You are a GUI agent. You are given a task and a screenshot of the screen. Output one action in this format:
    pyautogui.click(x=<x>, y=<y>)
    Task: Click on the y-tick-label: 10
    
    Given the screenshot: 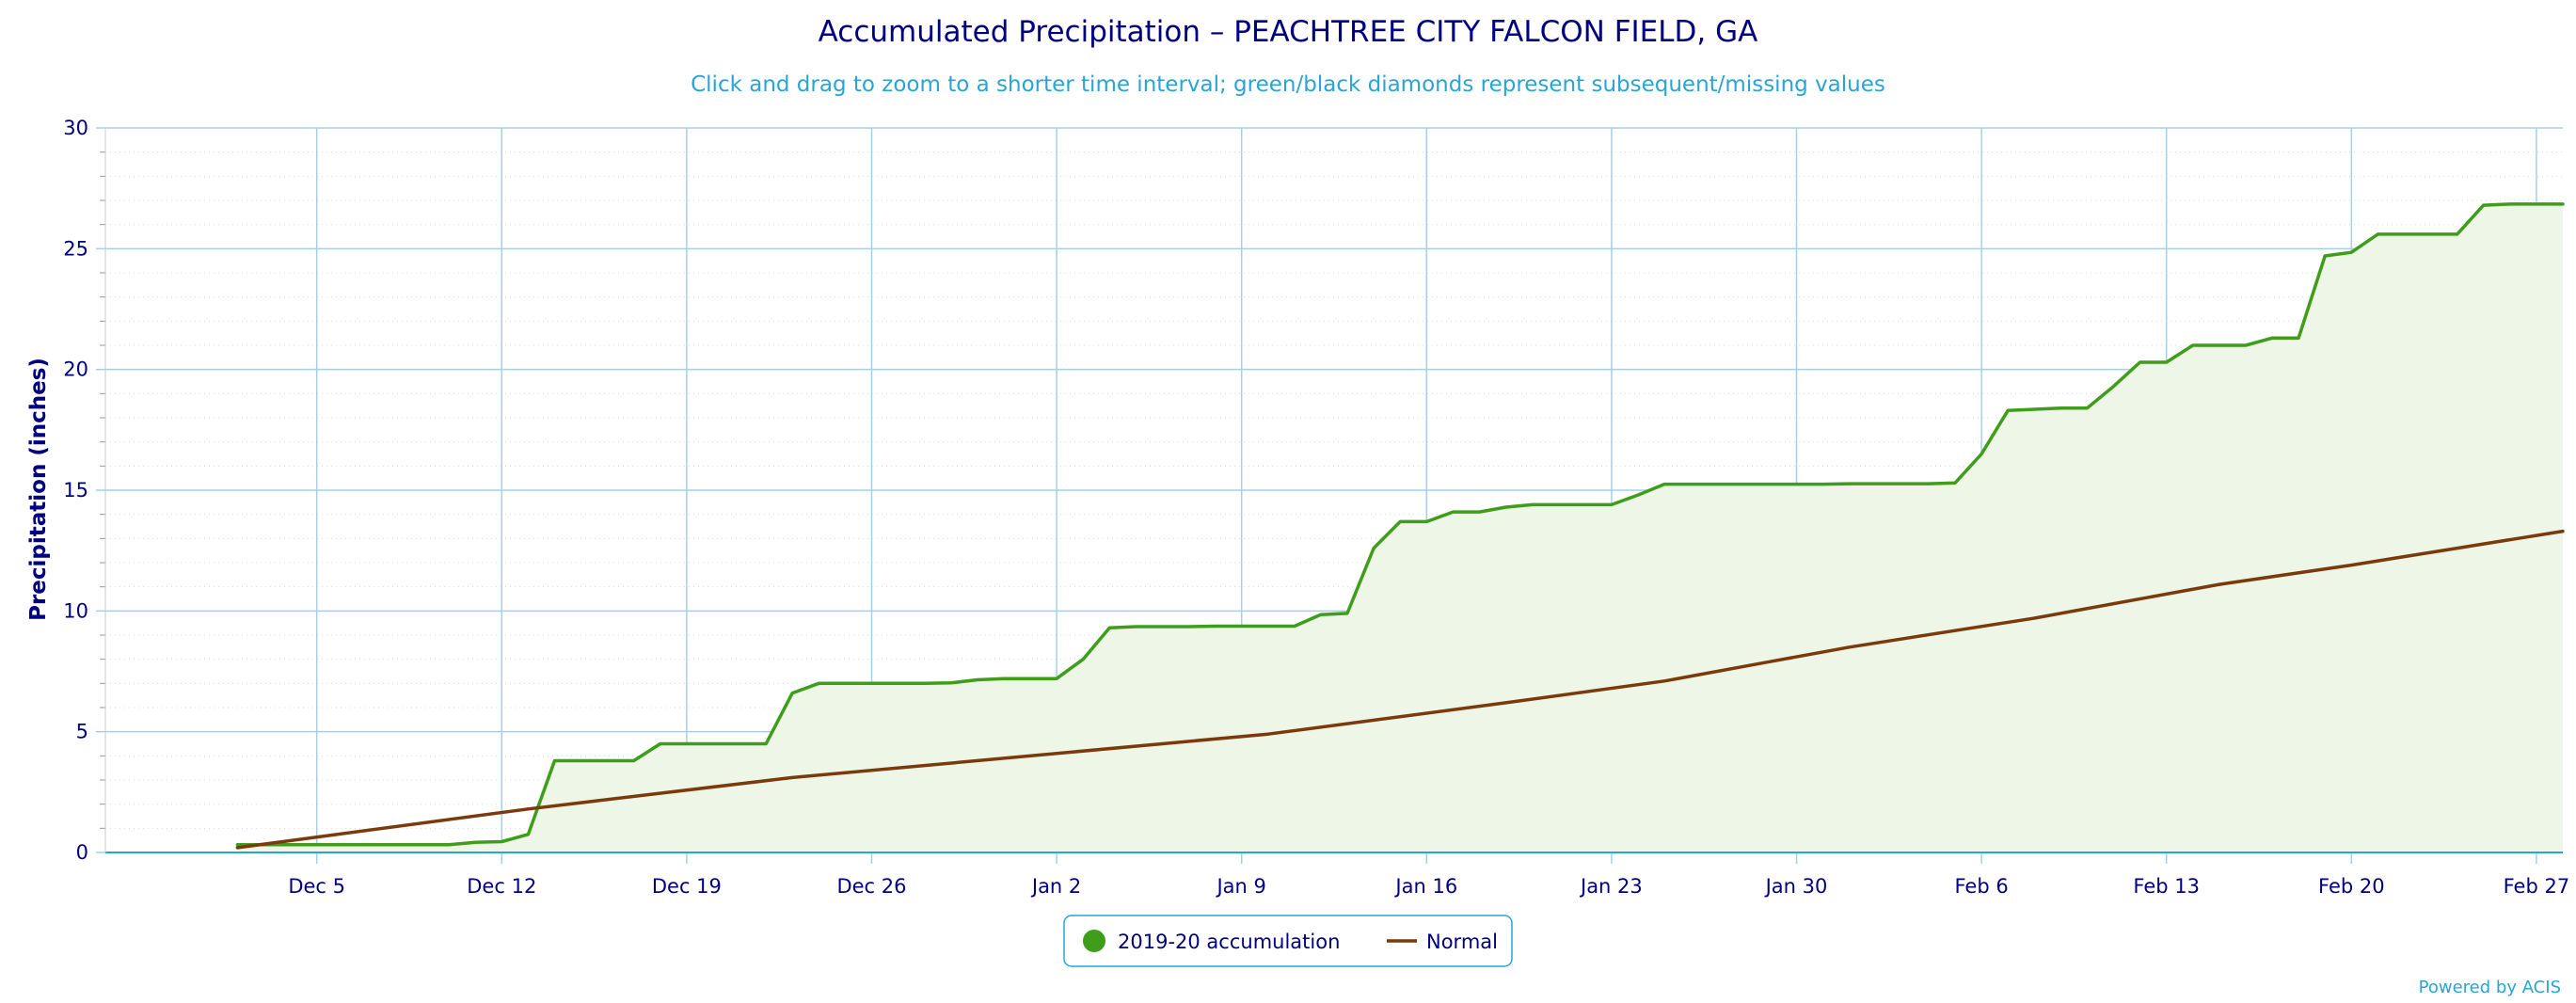 What is the action you would take?
    pyautogui.click(x=76, y=610)
    